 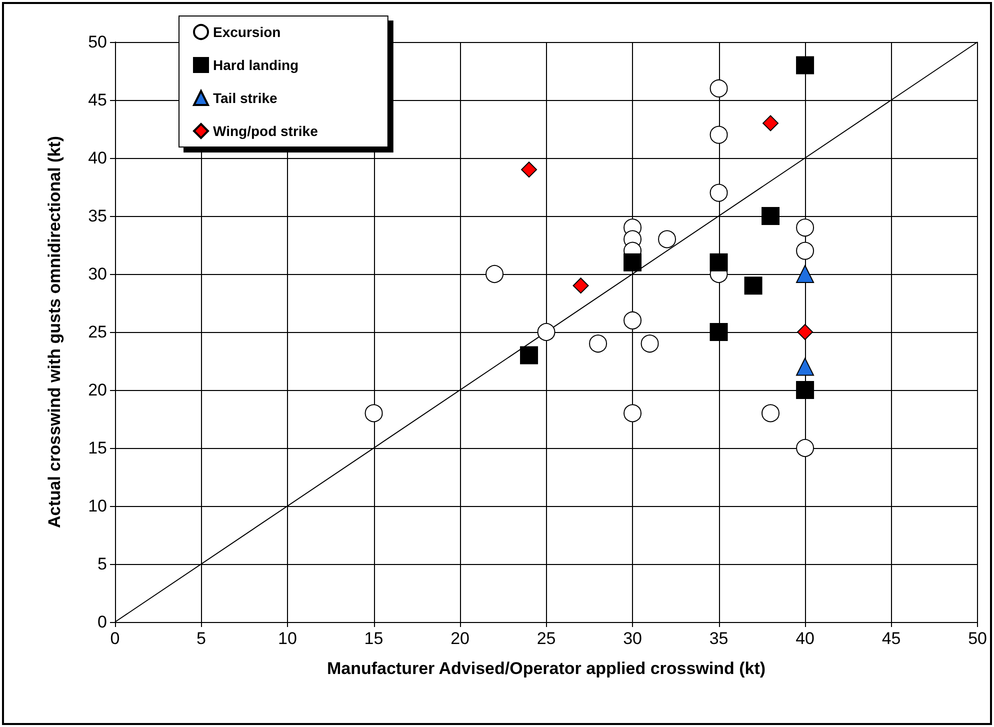 I want to click on x-tick-label: 35, so click(x=718, y=638).